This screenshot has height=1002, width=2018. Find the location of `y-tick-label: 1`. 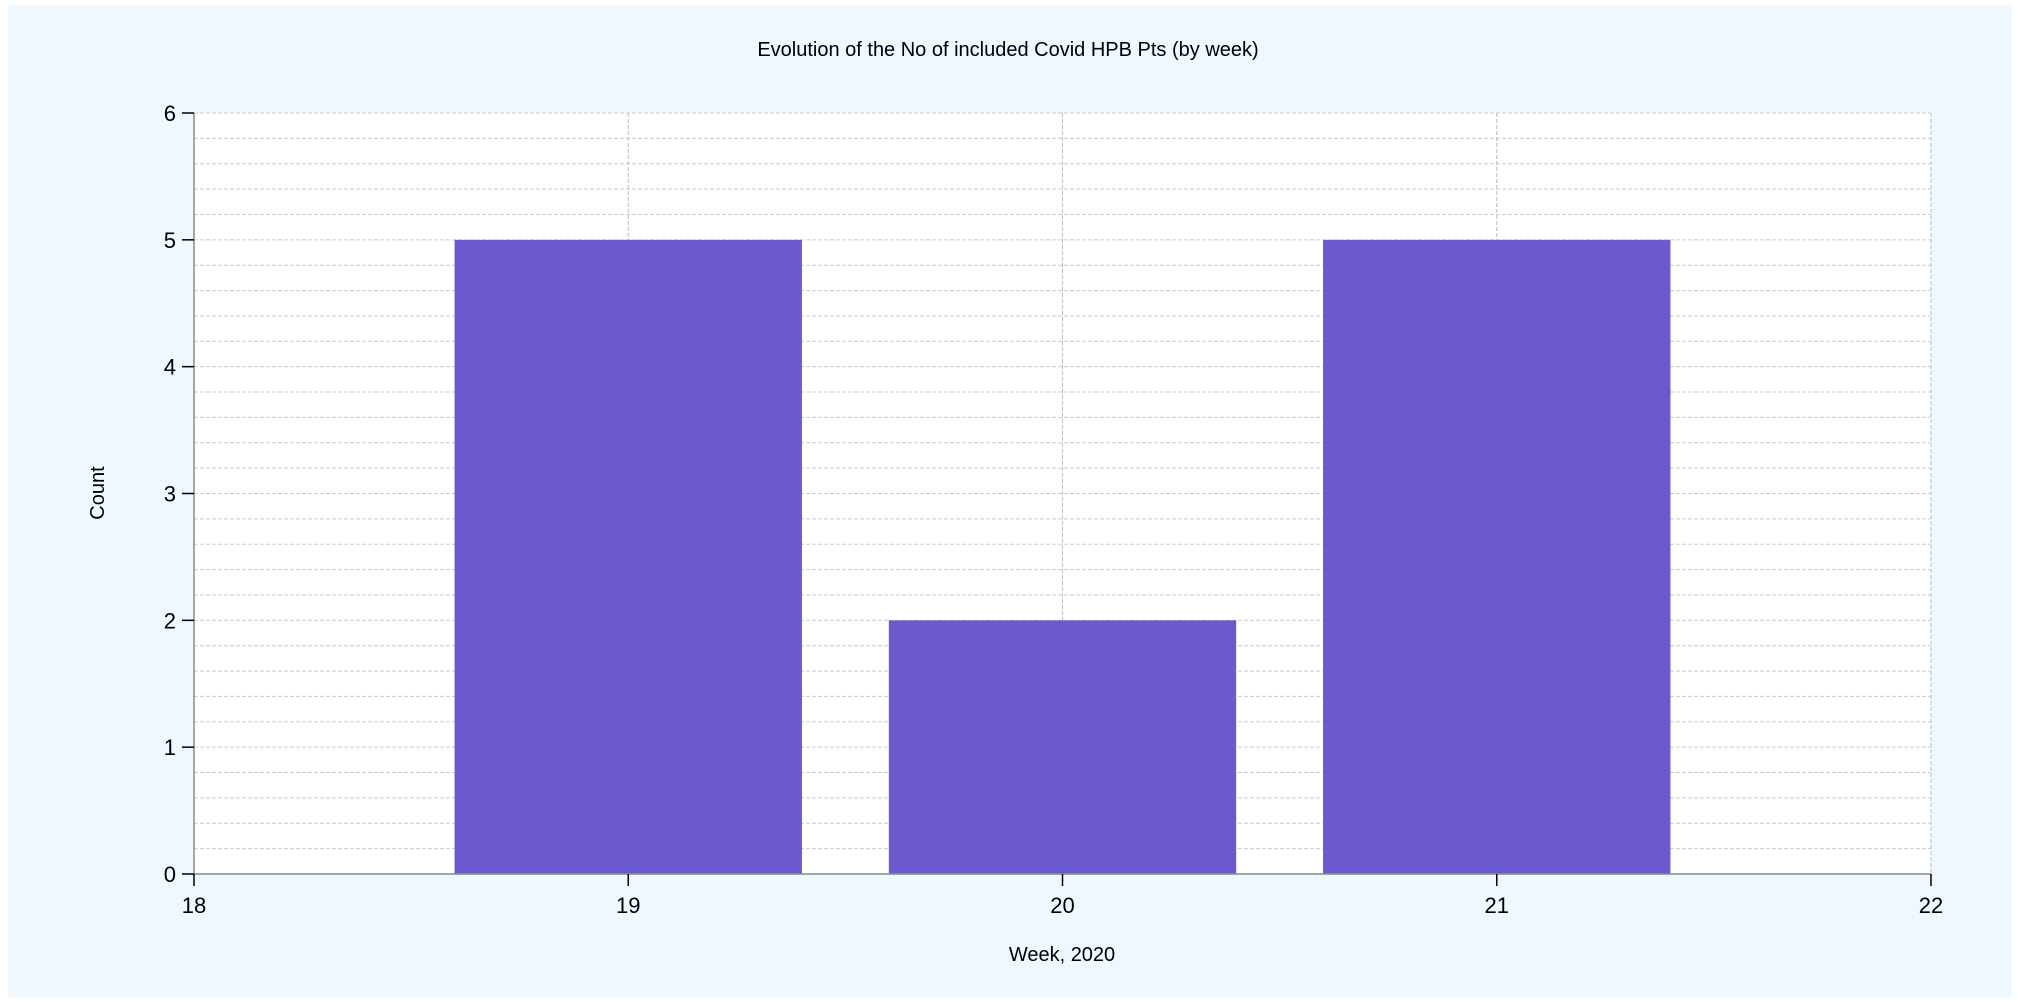

y-tick-label: 1 is located at coordinates (170, 747).